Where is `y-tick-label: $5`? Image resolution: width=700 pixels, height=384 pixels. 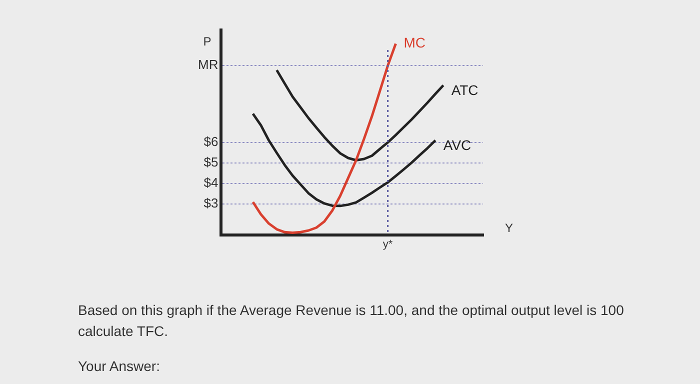
y-tick-label: $5 is located at coordinates (211, 162).